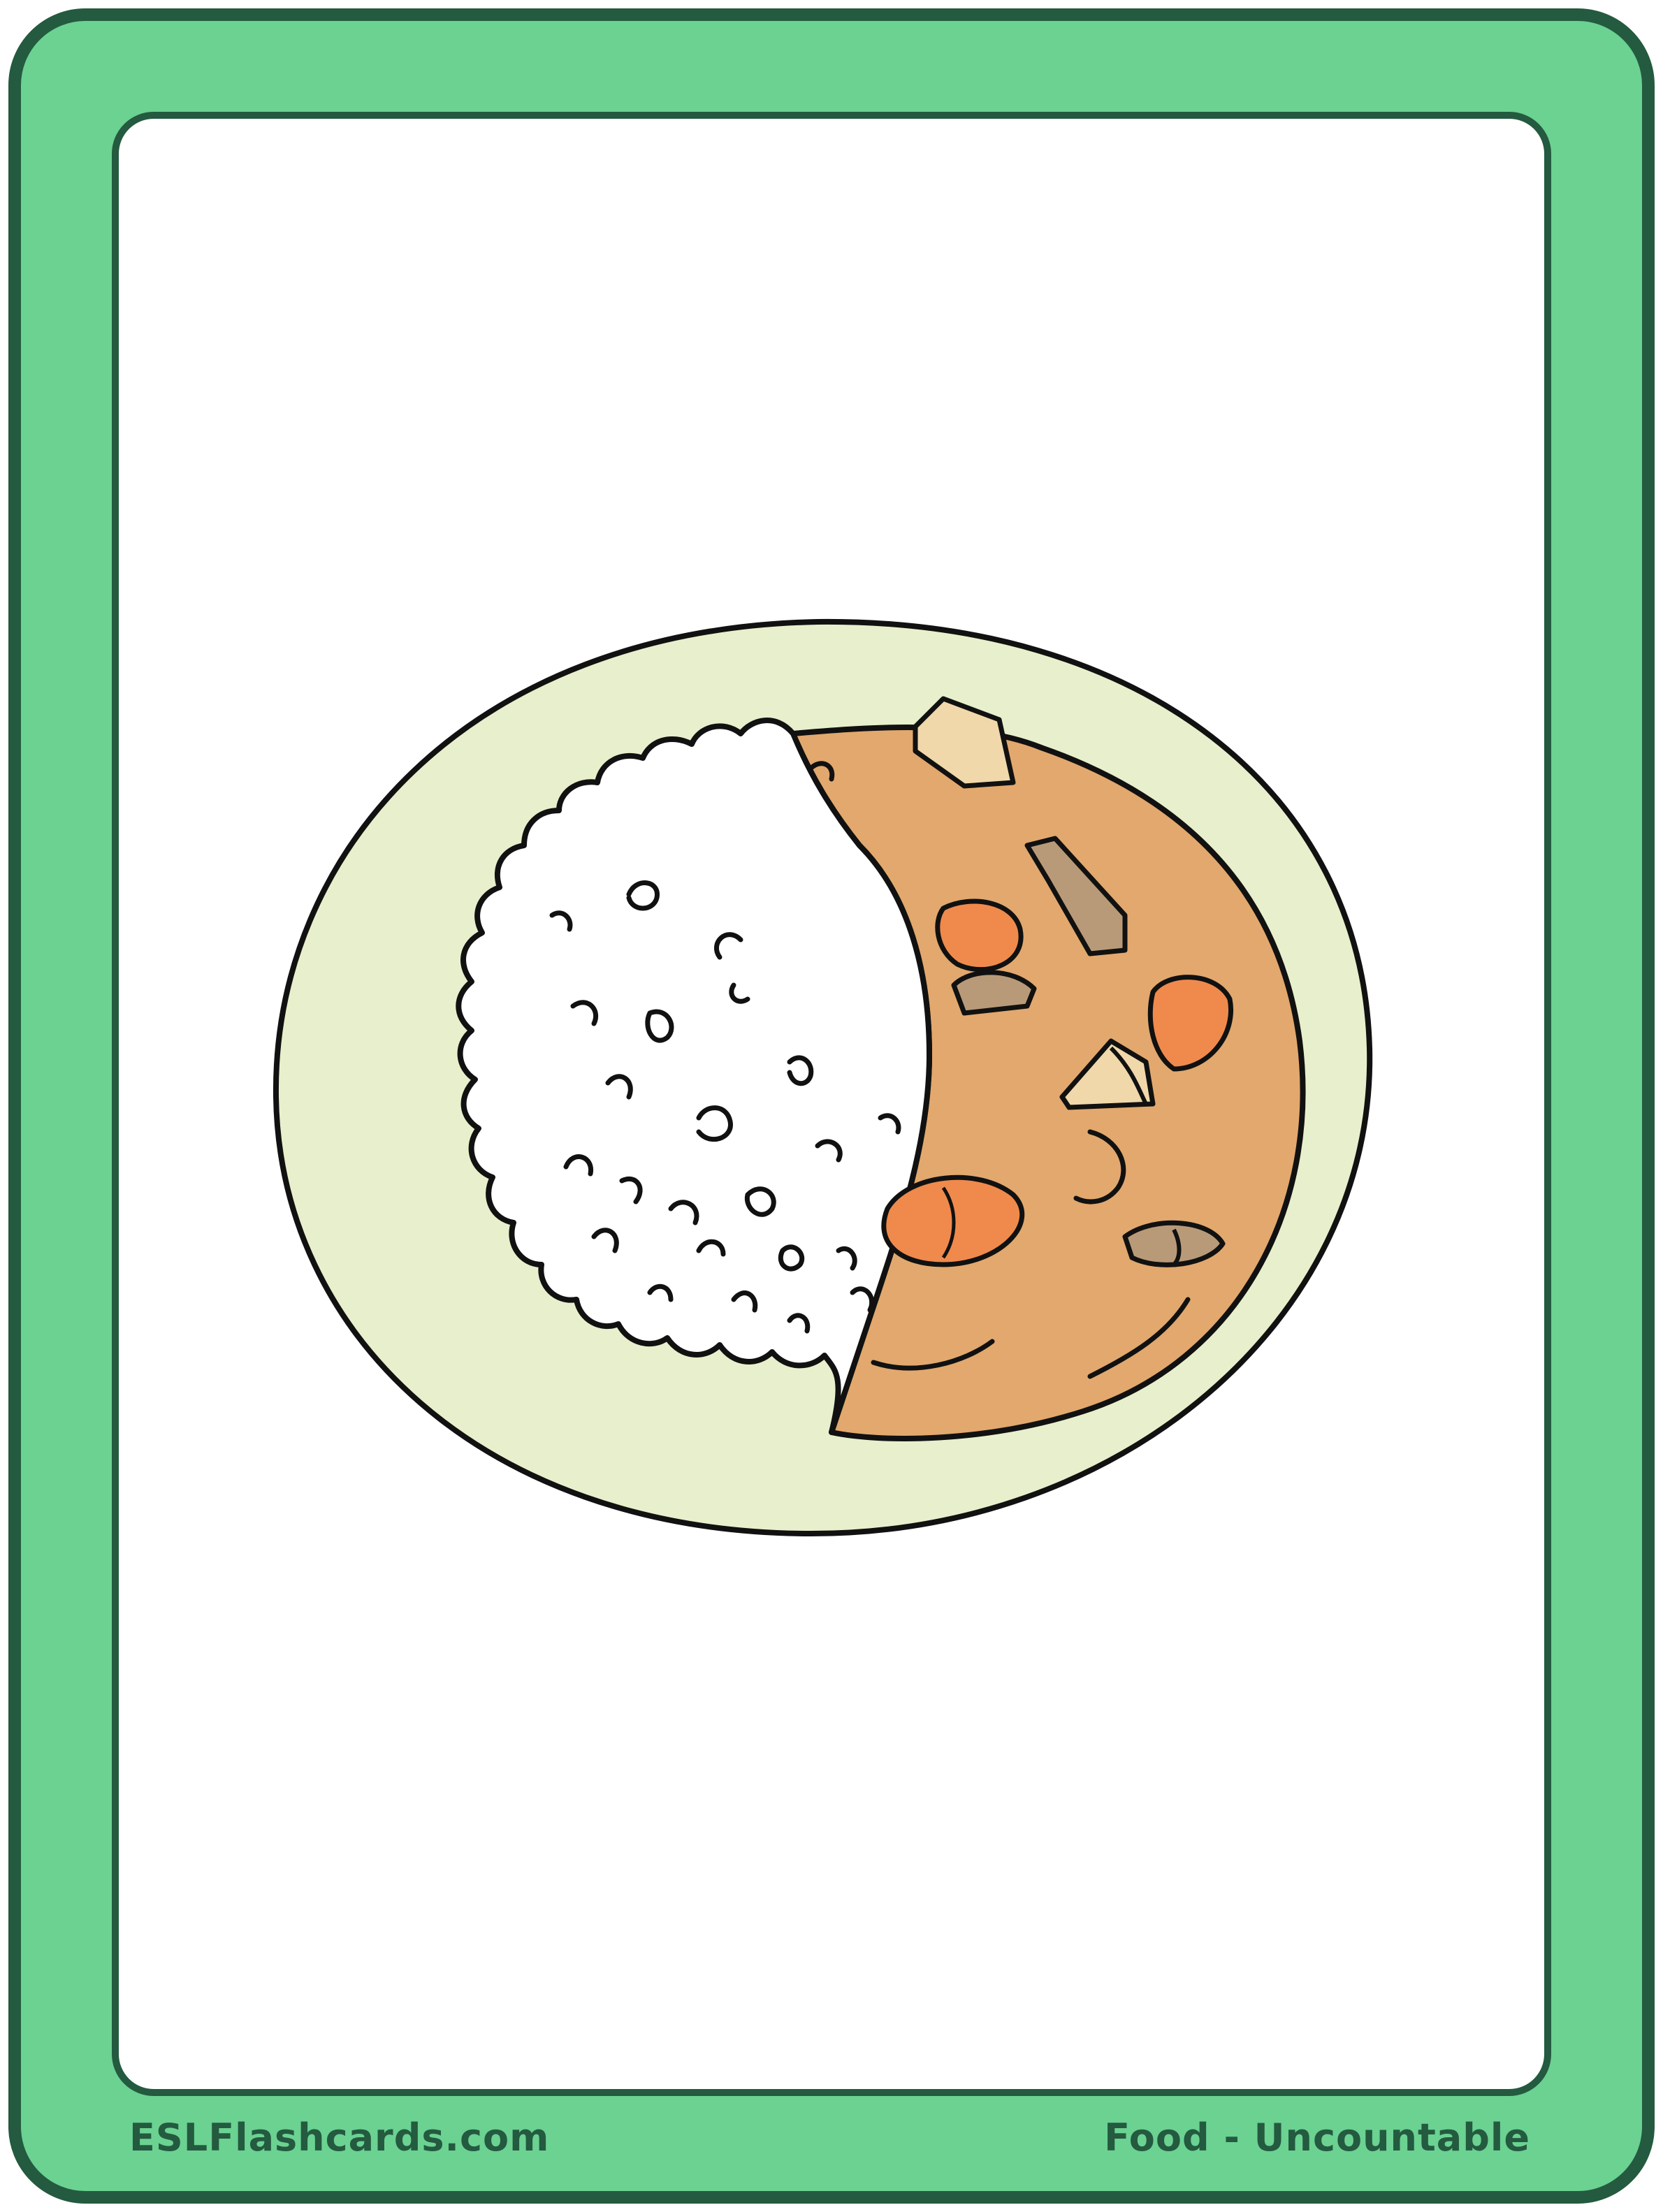  What do you see at coordinates (1317, 2138) in the screenshot?
I see `category-label: Food - Uncountable` at bounding box center [1317, 2138].